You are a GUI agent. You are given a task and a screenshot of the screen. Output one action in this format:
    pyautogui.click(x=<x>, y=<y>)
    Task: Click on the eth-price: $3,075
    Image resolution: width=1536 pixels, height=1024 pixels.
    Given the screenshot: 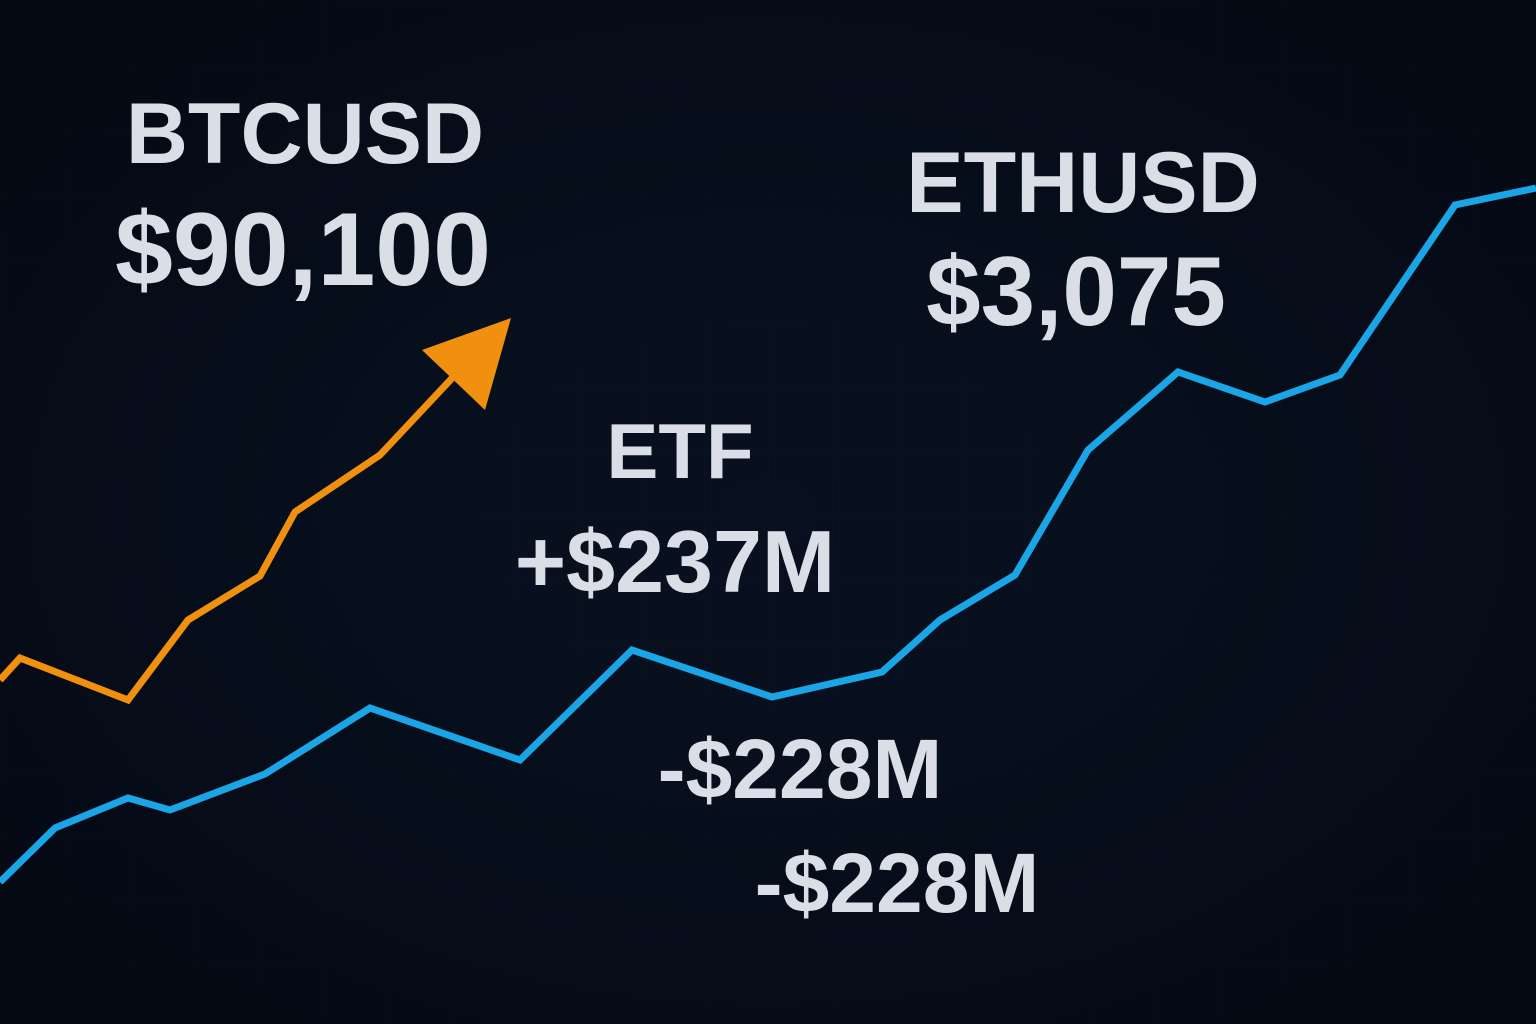 What is the action you would take?
    pyautogui.click(x=1076, y=291)
    